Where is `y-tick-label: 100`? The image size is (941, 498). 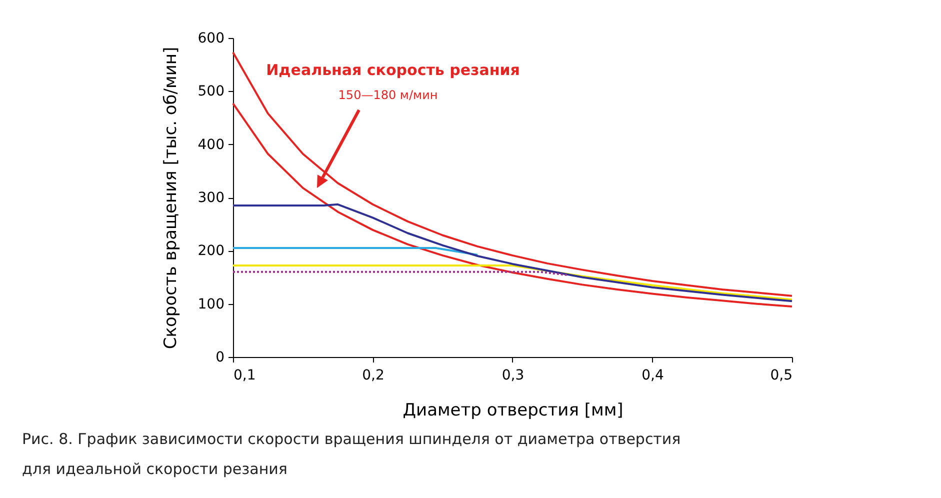 y-tick-label: 100 is located at coordinates (211, 304).